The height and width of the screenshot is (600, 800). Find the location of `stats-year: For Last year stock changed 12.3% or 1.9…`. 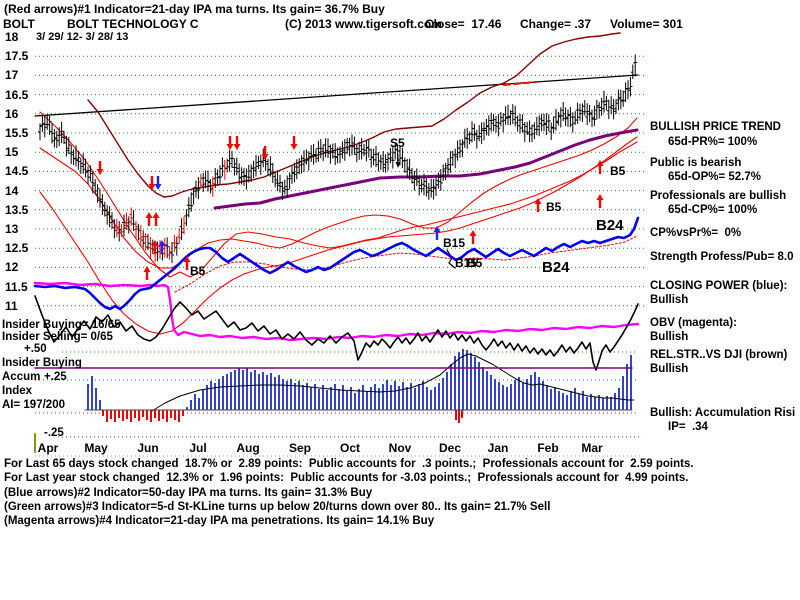

stats-year: For Last year stock changed 12.3% or 1.9… is located at coordinates (346, 478).